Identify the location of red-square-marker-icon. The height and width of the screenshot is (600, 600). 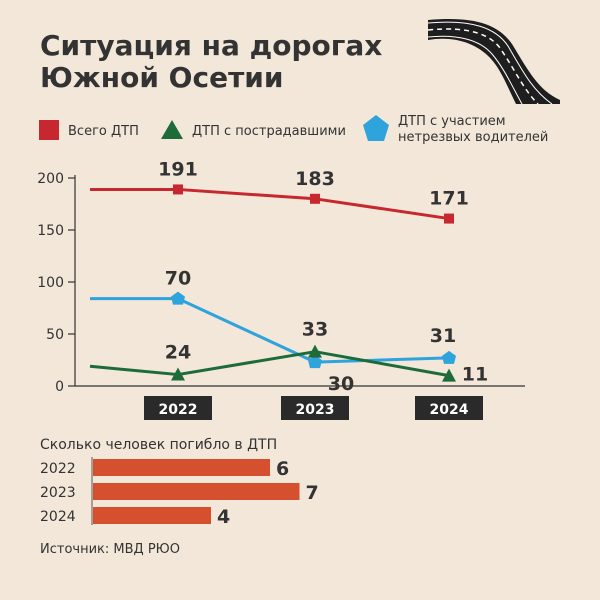
(49, 130).